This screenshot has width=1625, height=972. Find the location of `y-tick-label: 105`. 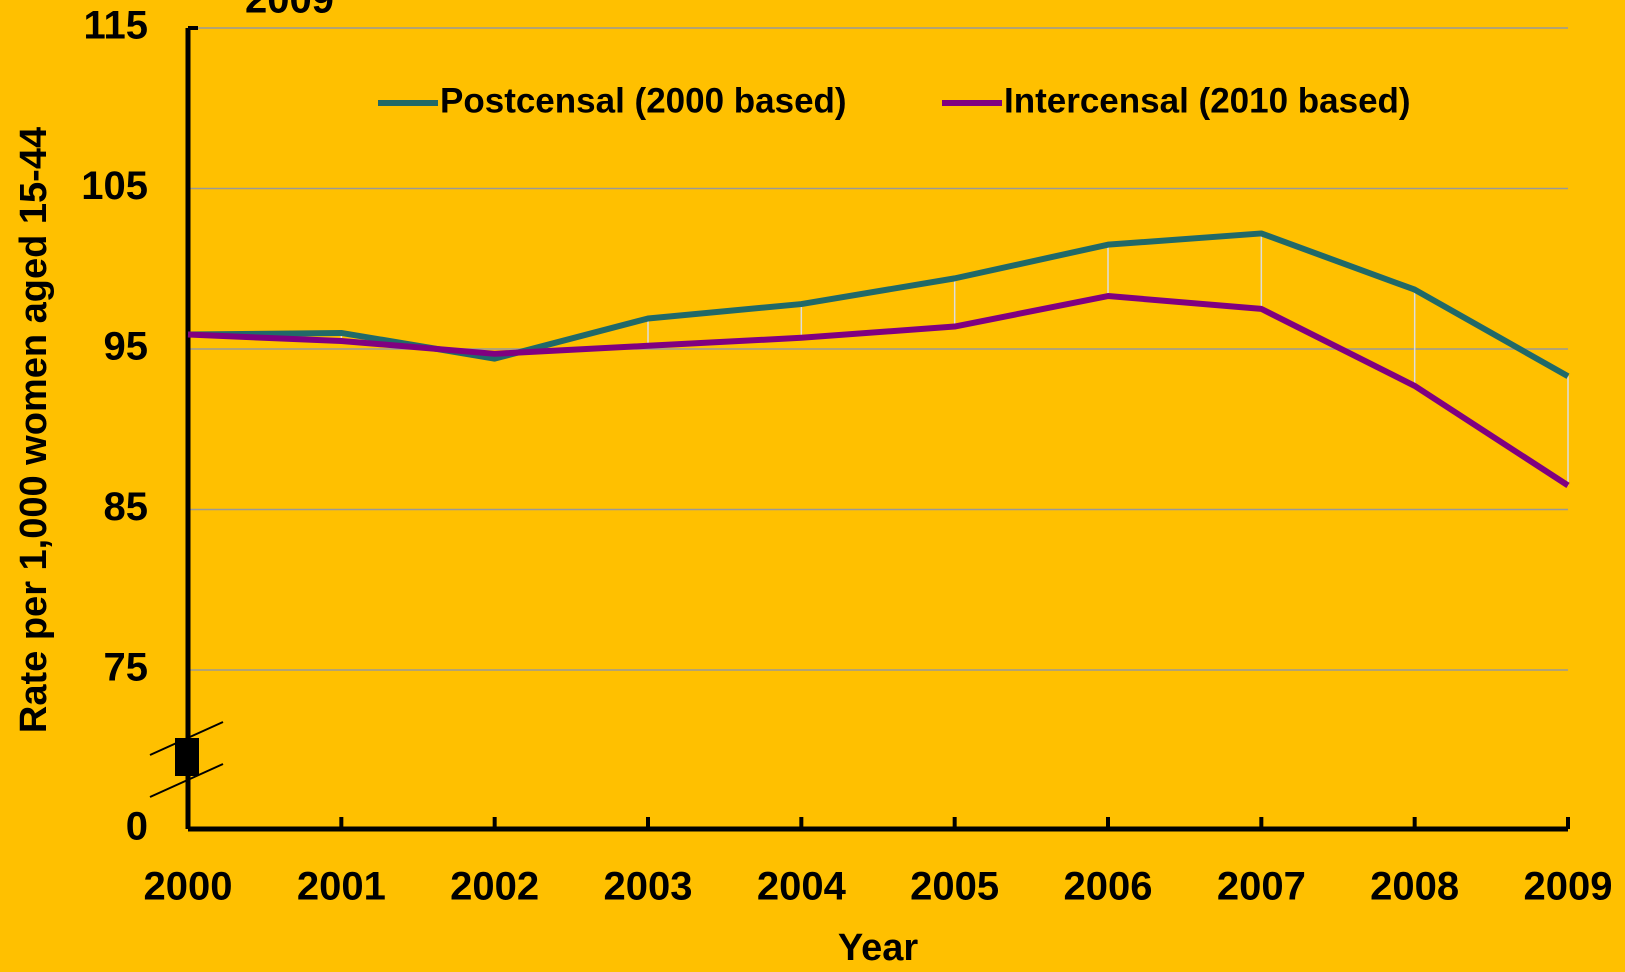

y-tick-label: 105 is located at coordinates (114, 186).